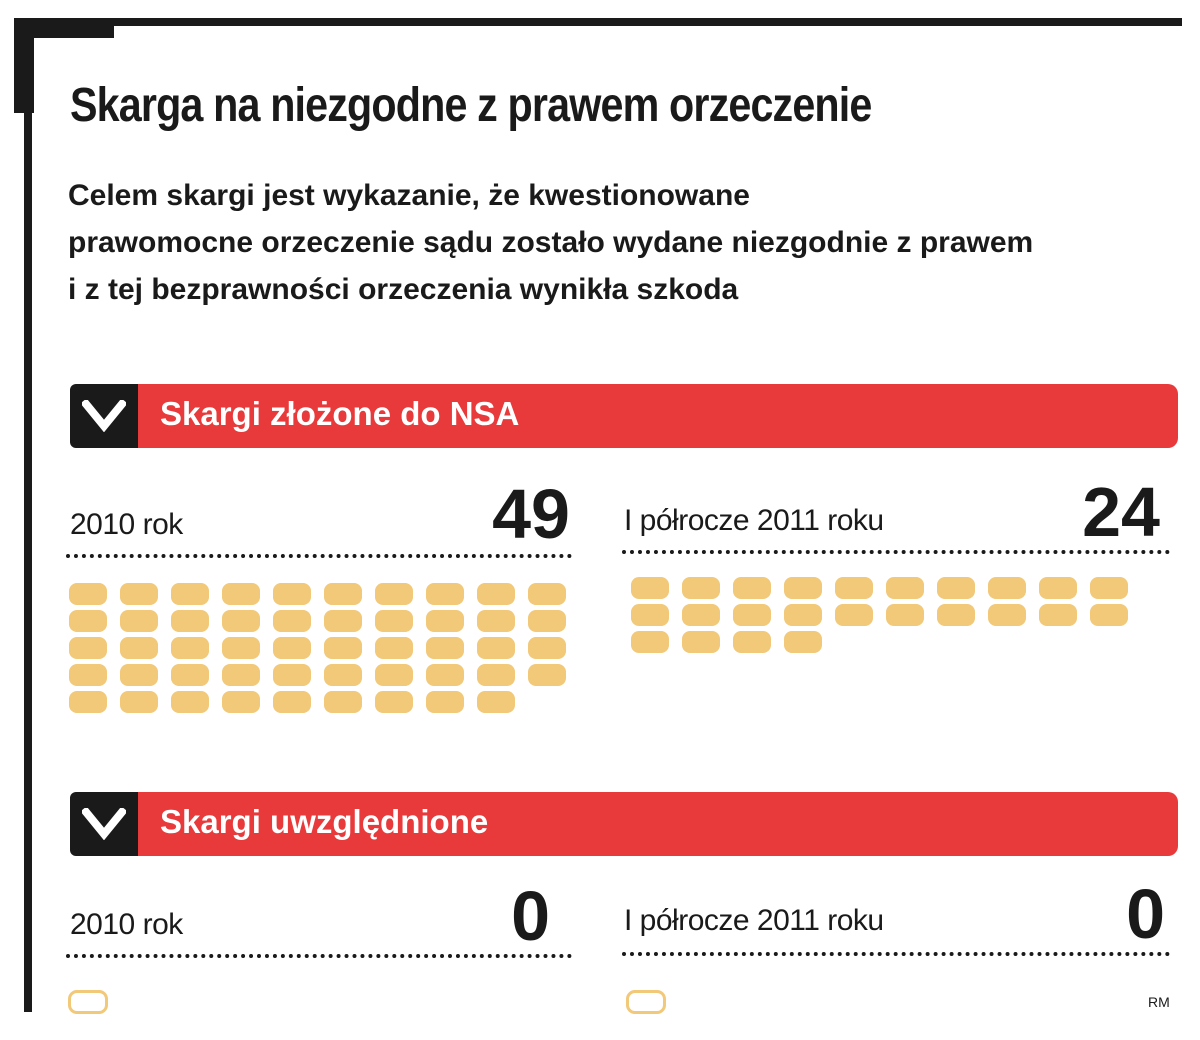 This screenshot has width=1200, height=1040. What do you see at coordinates (531, 514) in the screenshot?
I see `panel-value-2010: 49` at bounding box center [531, 514].